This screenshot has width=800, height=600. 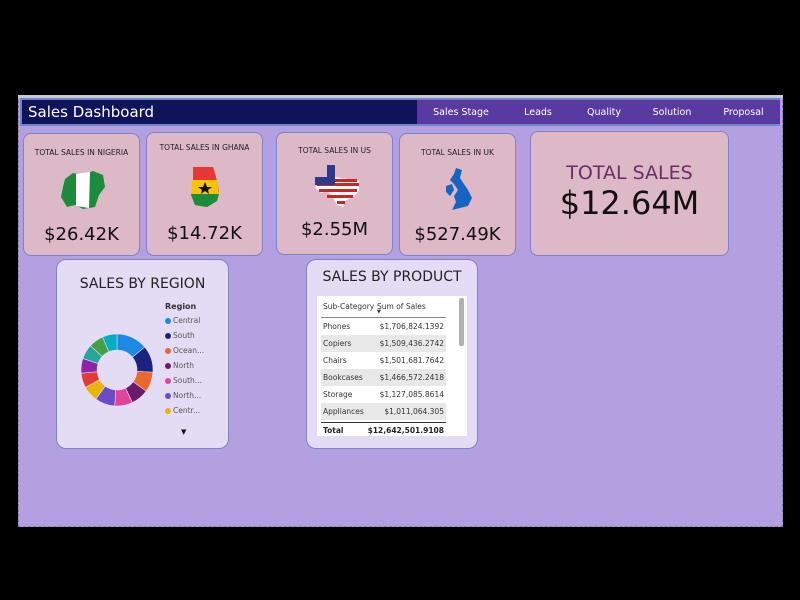 What do you see at coordinates (379, 312) in the screenshot?
I see `sort-desc-icon: ▼` at bounding box center [379, 312].